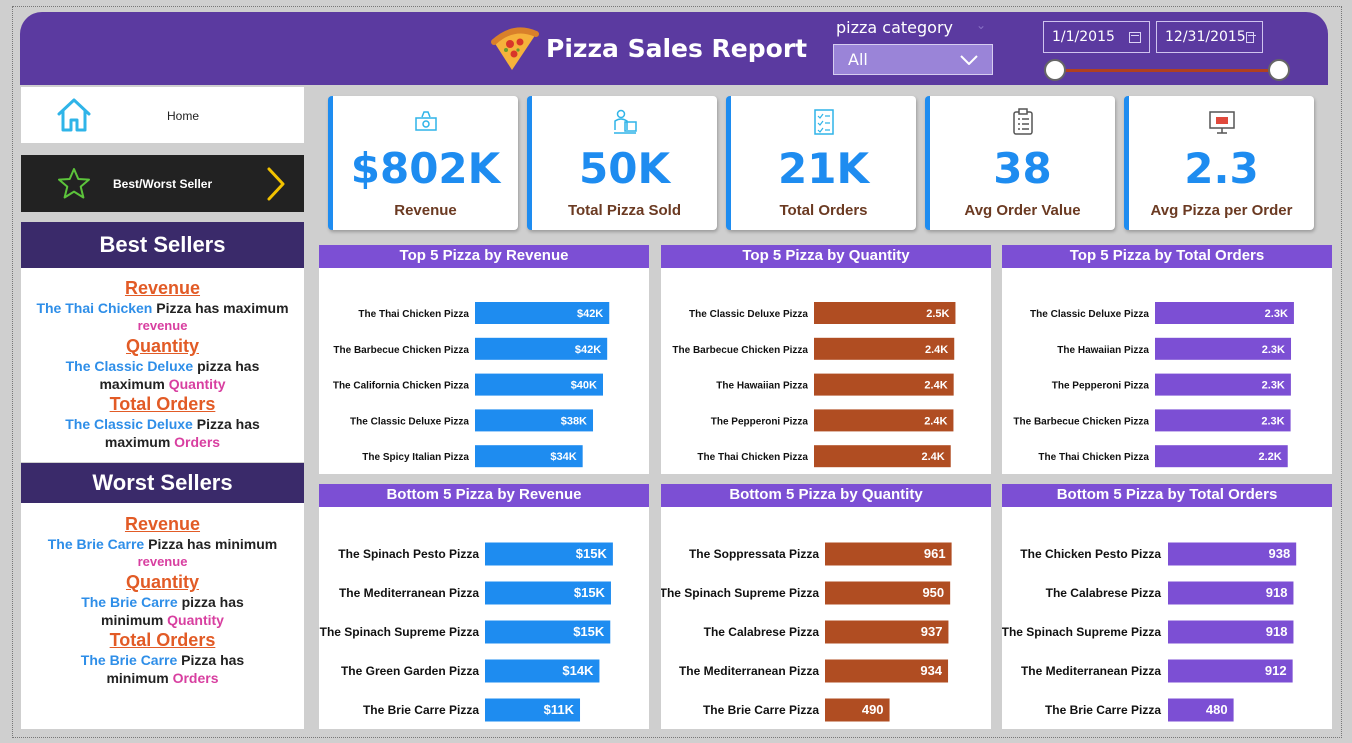  Describe the element at coordinates (400, 632) in the screenshot. I see `category-label: The Spinach Supreme Pizza` at that location.